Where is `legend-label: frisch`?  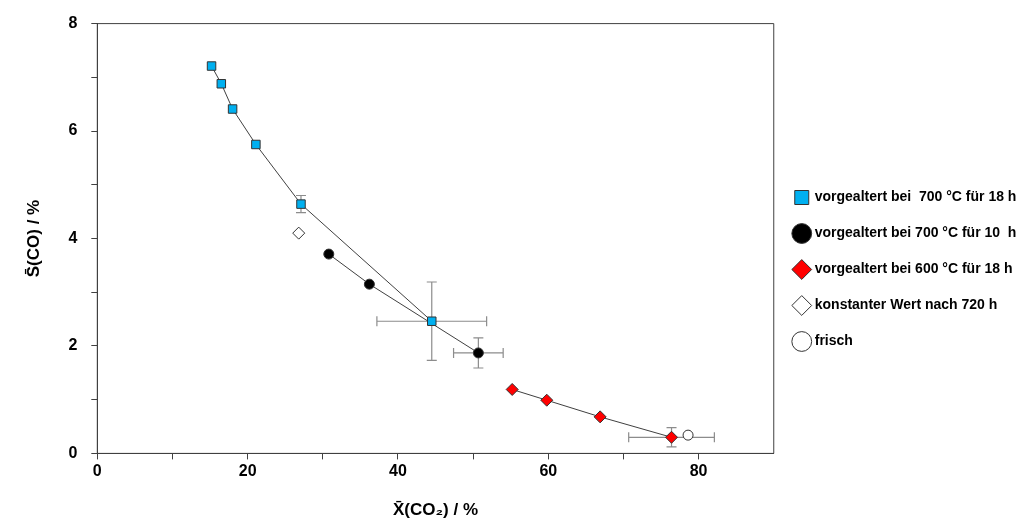
legend-label: frisch is located at coordinates (833, 340).